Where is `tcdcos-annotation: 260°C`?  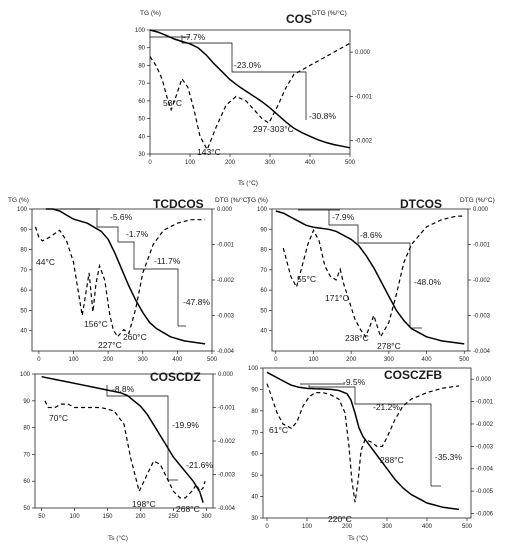
tcdcos-annotation: 260°C is located at coordinates (135, 337).